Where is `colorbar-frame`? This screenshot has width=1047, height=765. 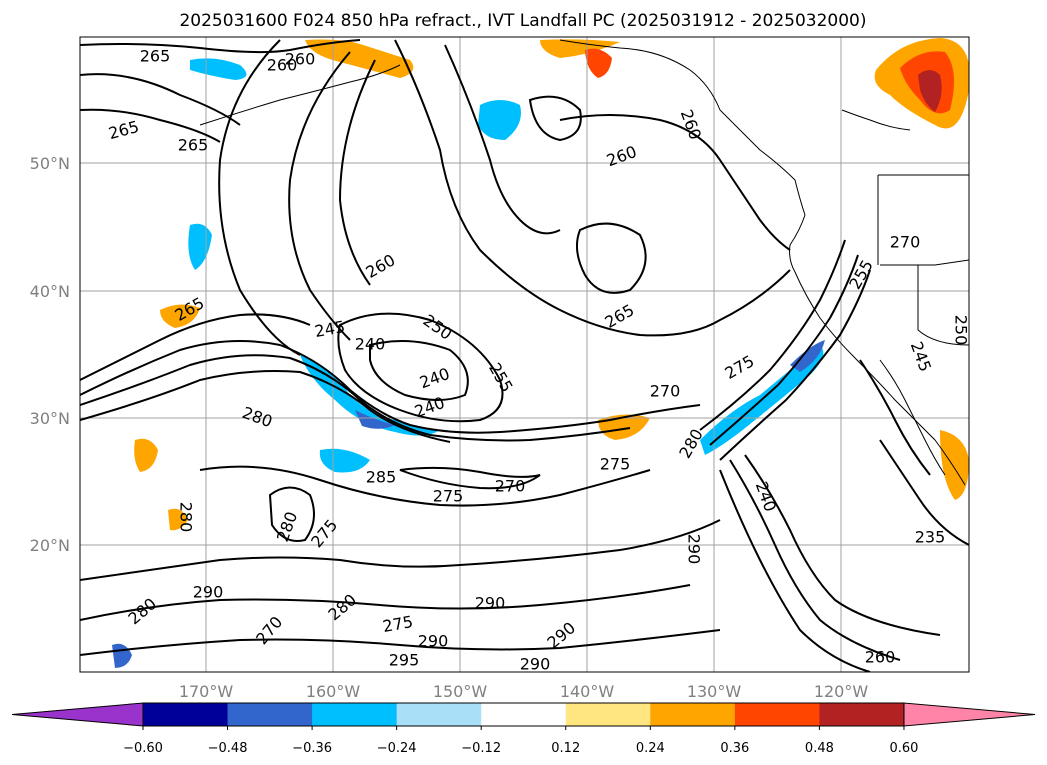 colorbar-frame is located at coordinates (523, 714).